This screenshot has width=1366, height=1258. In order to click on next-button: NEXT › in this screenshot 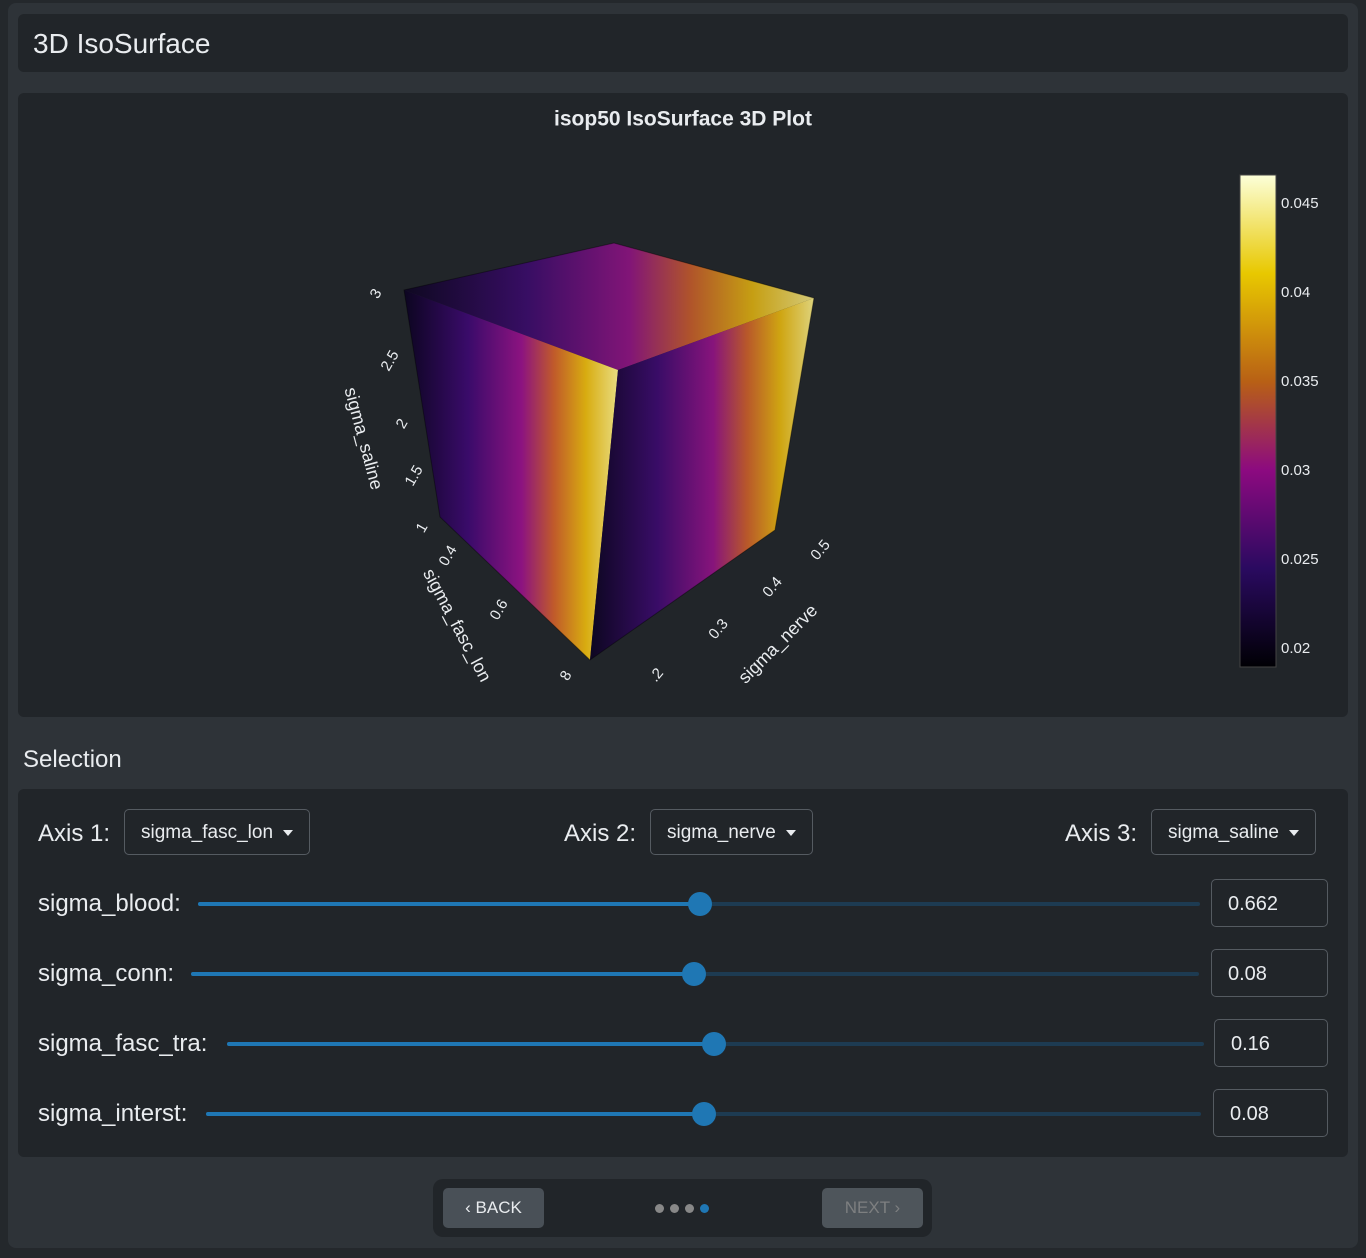, I will do `click(872, 1208)`.